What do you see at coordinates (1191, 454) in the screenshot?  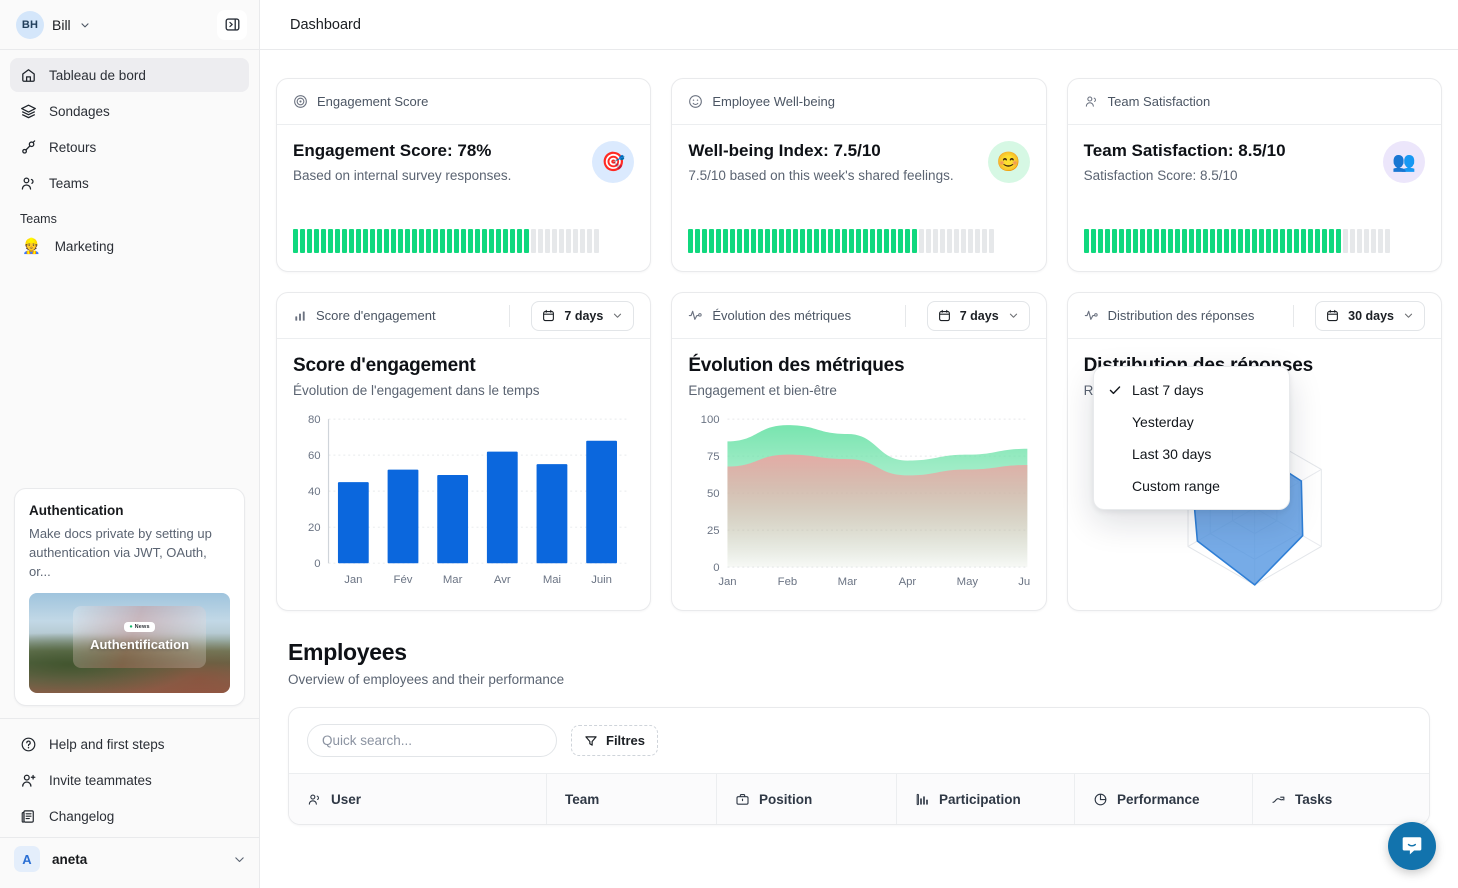 I see `dropdown-item-last-30-days: Last 30 days` at bounding box center [1191, 454].